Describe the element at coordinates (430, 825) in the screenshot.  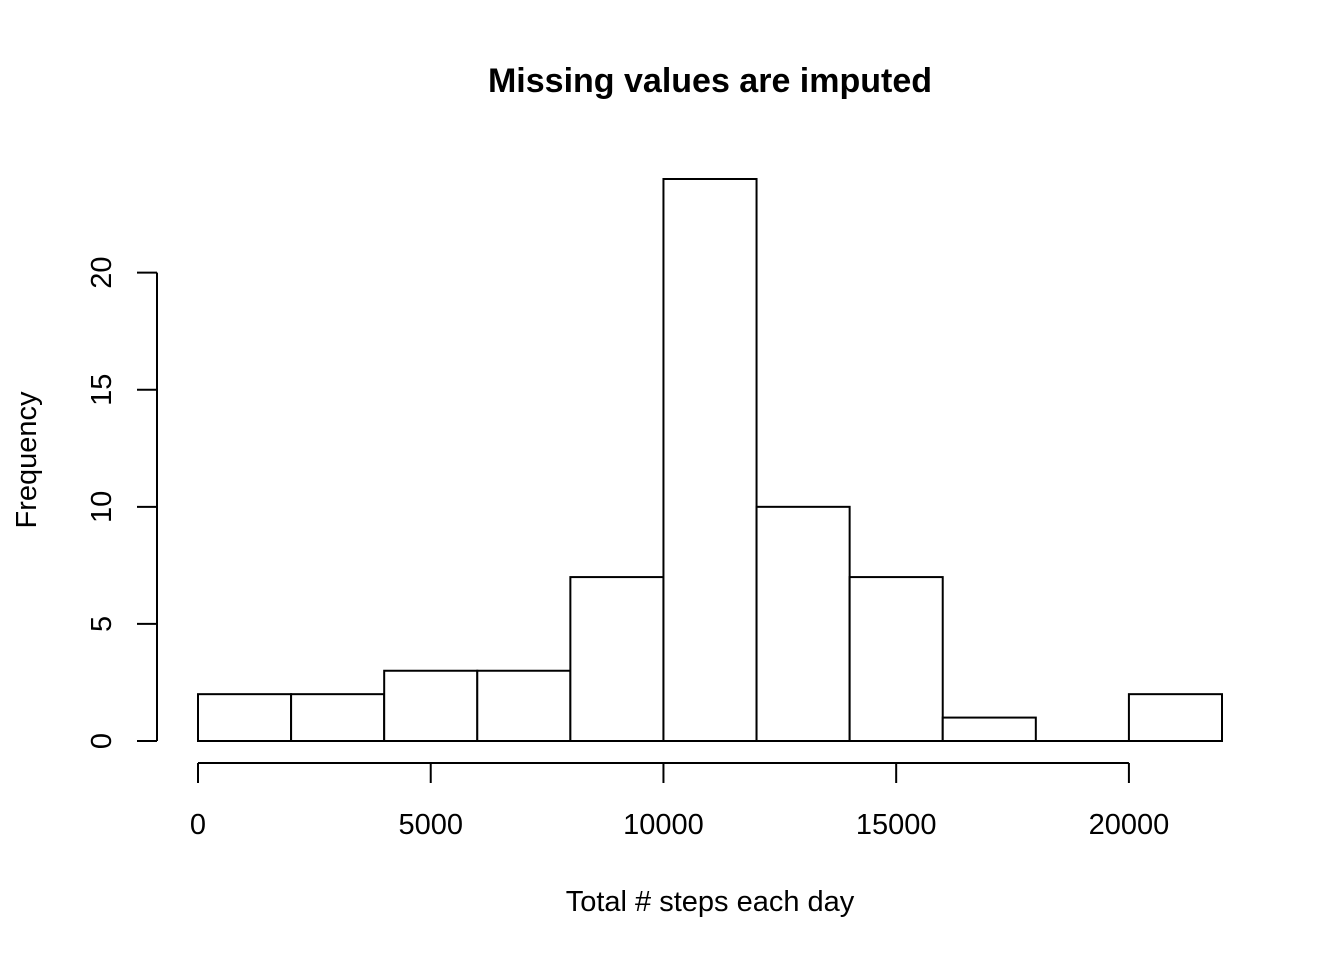
I see `x-tick-label: 5000` at that location.